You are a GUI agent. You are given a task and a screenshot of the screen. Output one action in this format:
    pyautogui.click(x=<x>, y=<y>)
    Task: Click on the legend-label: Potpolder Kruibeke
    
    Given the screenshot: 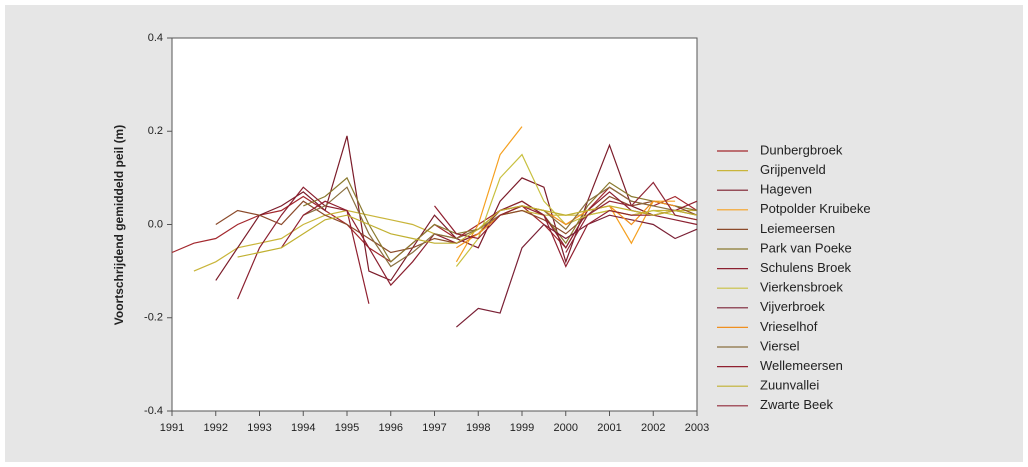 What is the action you would take?
    pyautogui.click(x=815, y=208)
    